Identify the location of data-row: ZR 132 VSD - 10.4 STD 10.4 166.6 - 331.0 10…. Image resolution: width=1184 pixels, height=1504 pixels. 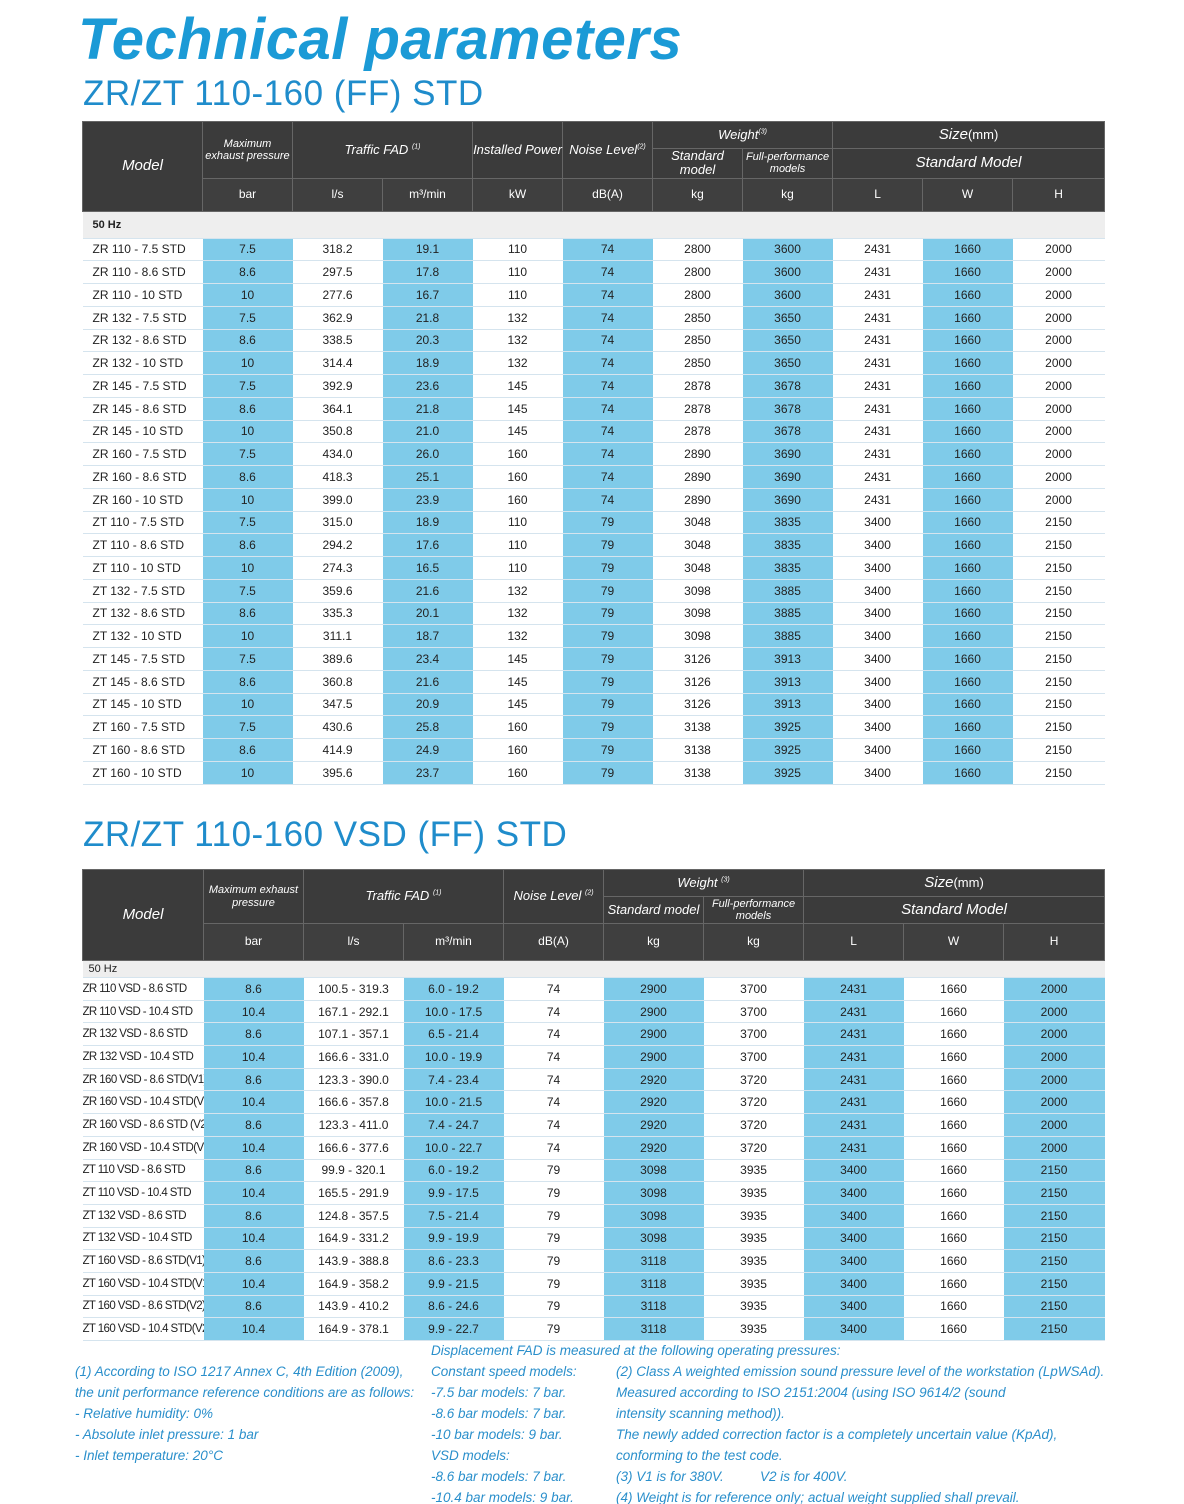
(593, 1057).